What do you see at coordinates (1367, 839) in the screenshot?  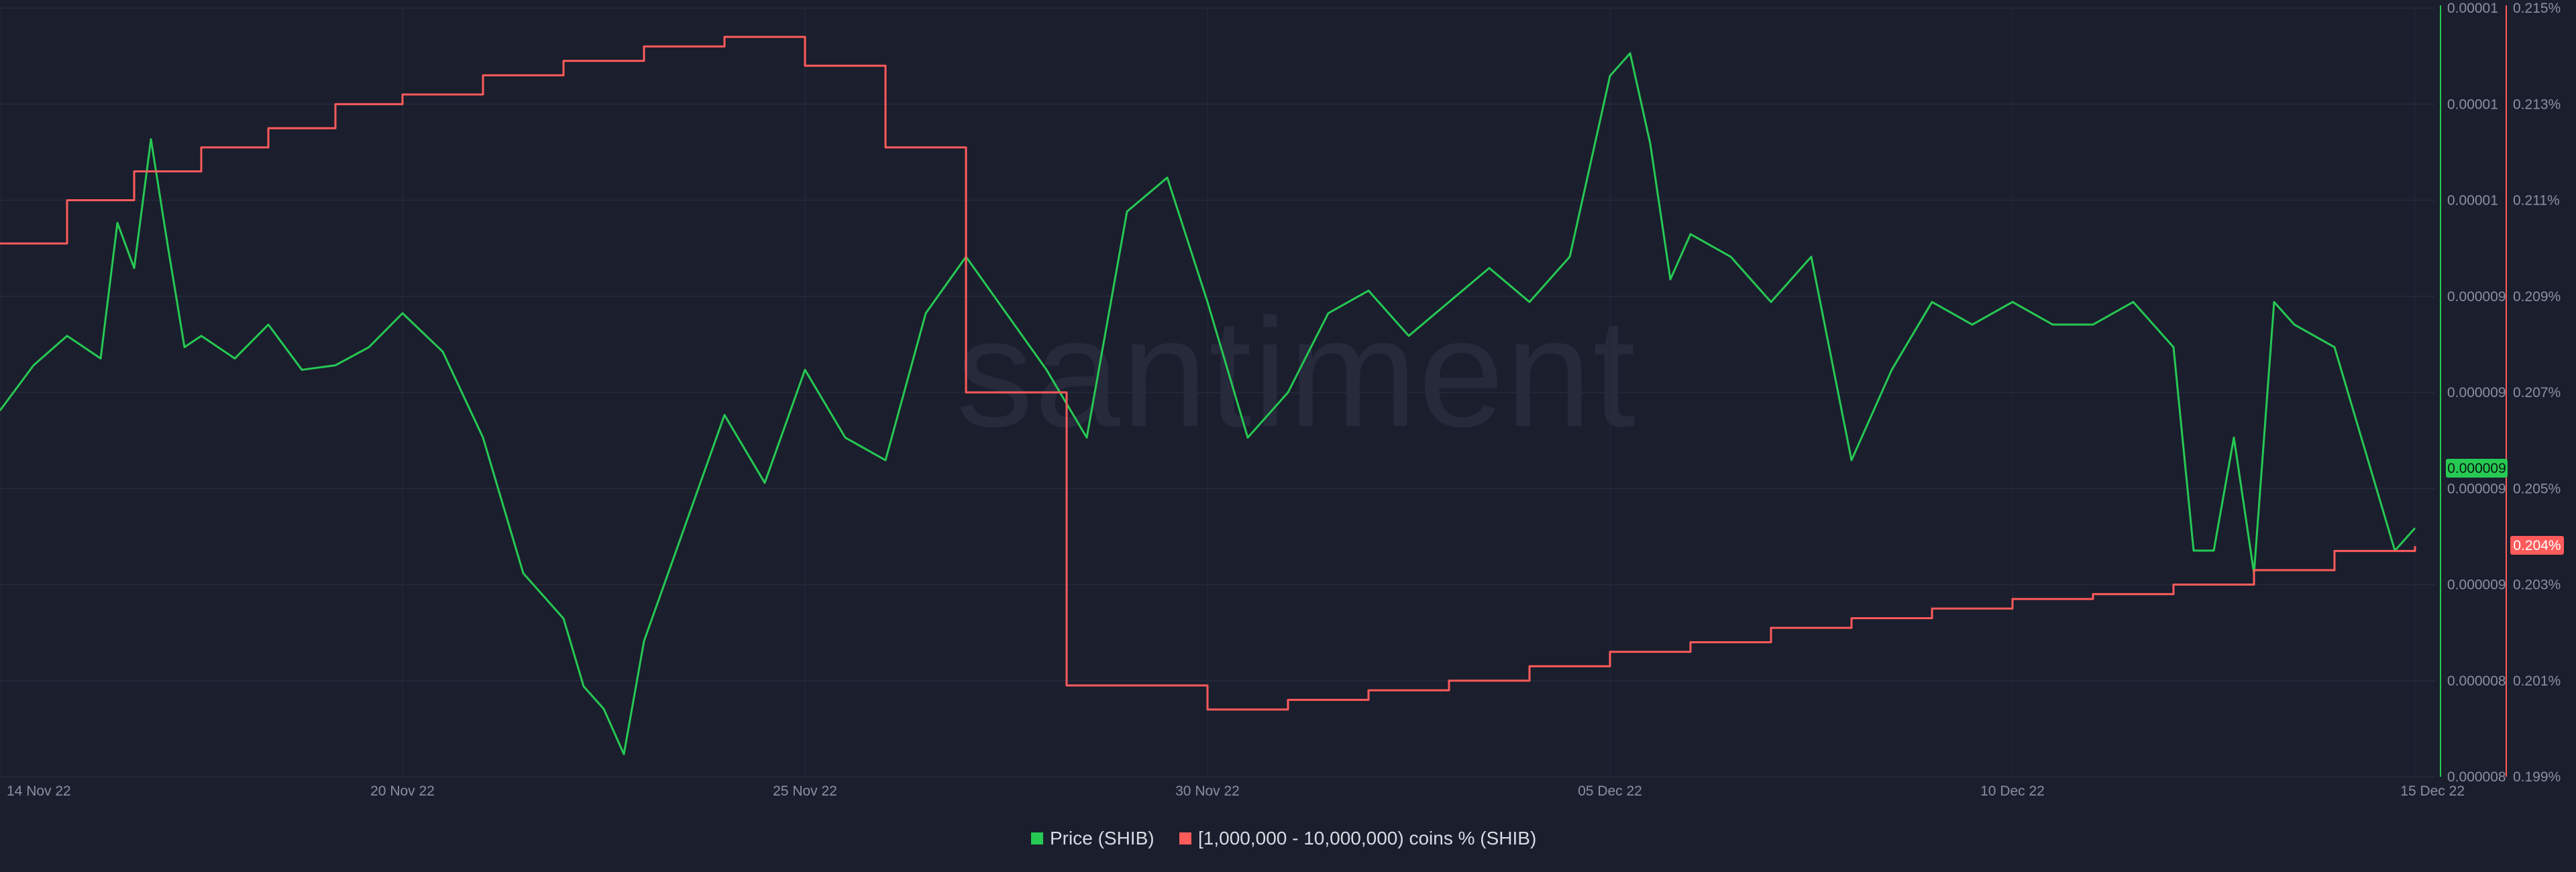 I see `legend-label-holders: [1,000,000 - 10,000,000) coins % (SHIB)` at bounding box center [1367, 839].